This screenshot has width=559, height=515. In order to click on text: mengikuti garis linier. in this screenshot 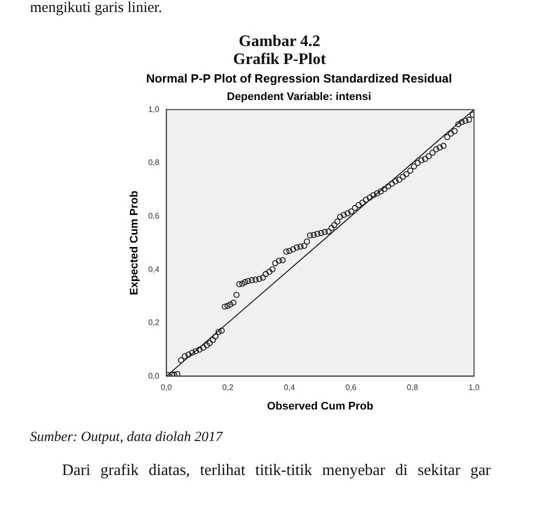, I will do `click(96, 8)`.